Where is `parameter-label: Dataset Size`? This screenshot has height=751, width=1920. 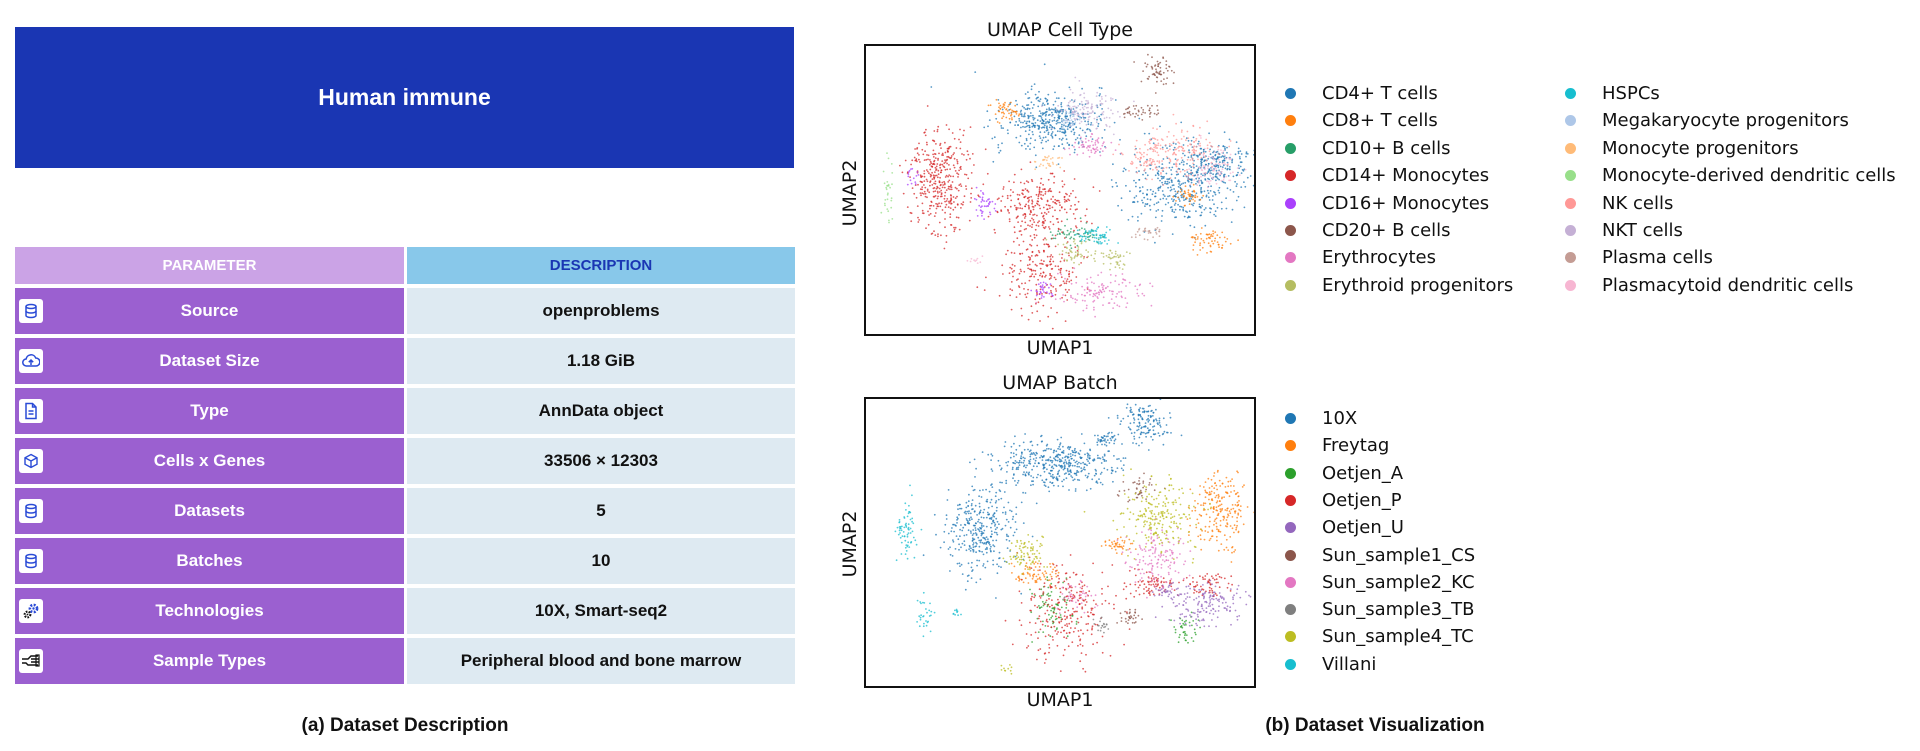
parameter-label: Dataset Size is located at coordinates (209, 360).